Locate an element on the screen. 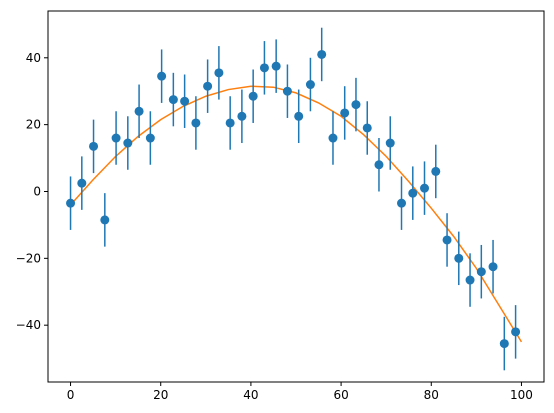 This screenshot has width=554, height=413. x-tick-label: 40 is located at coordinates (250, 395).